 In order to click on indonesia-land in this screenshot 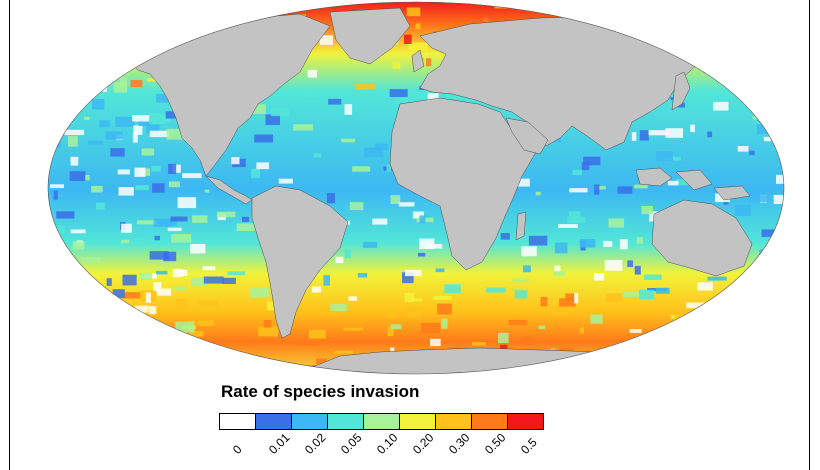, I will do `click(693, 184)`.